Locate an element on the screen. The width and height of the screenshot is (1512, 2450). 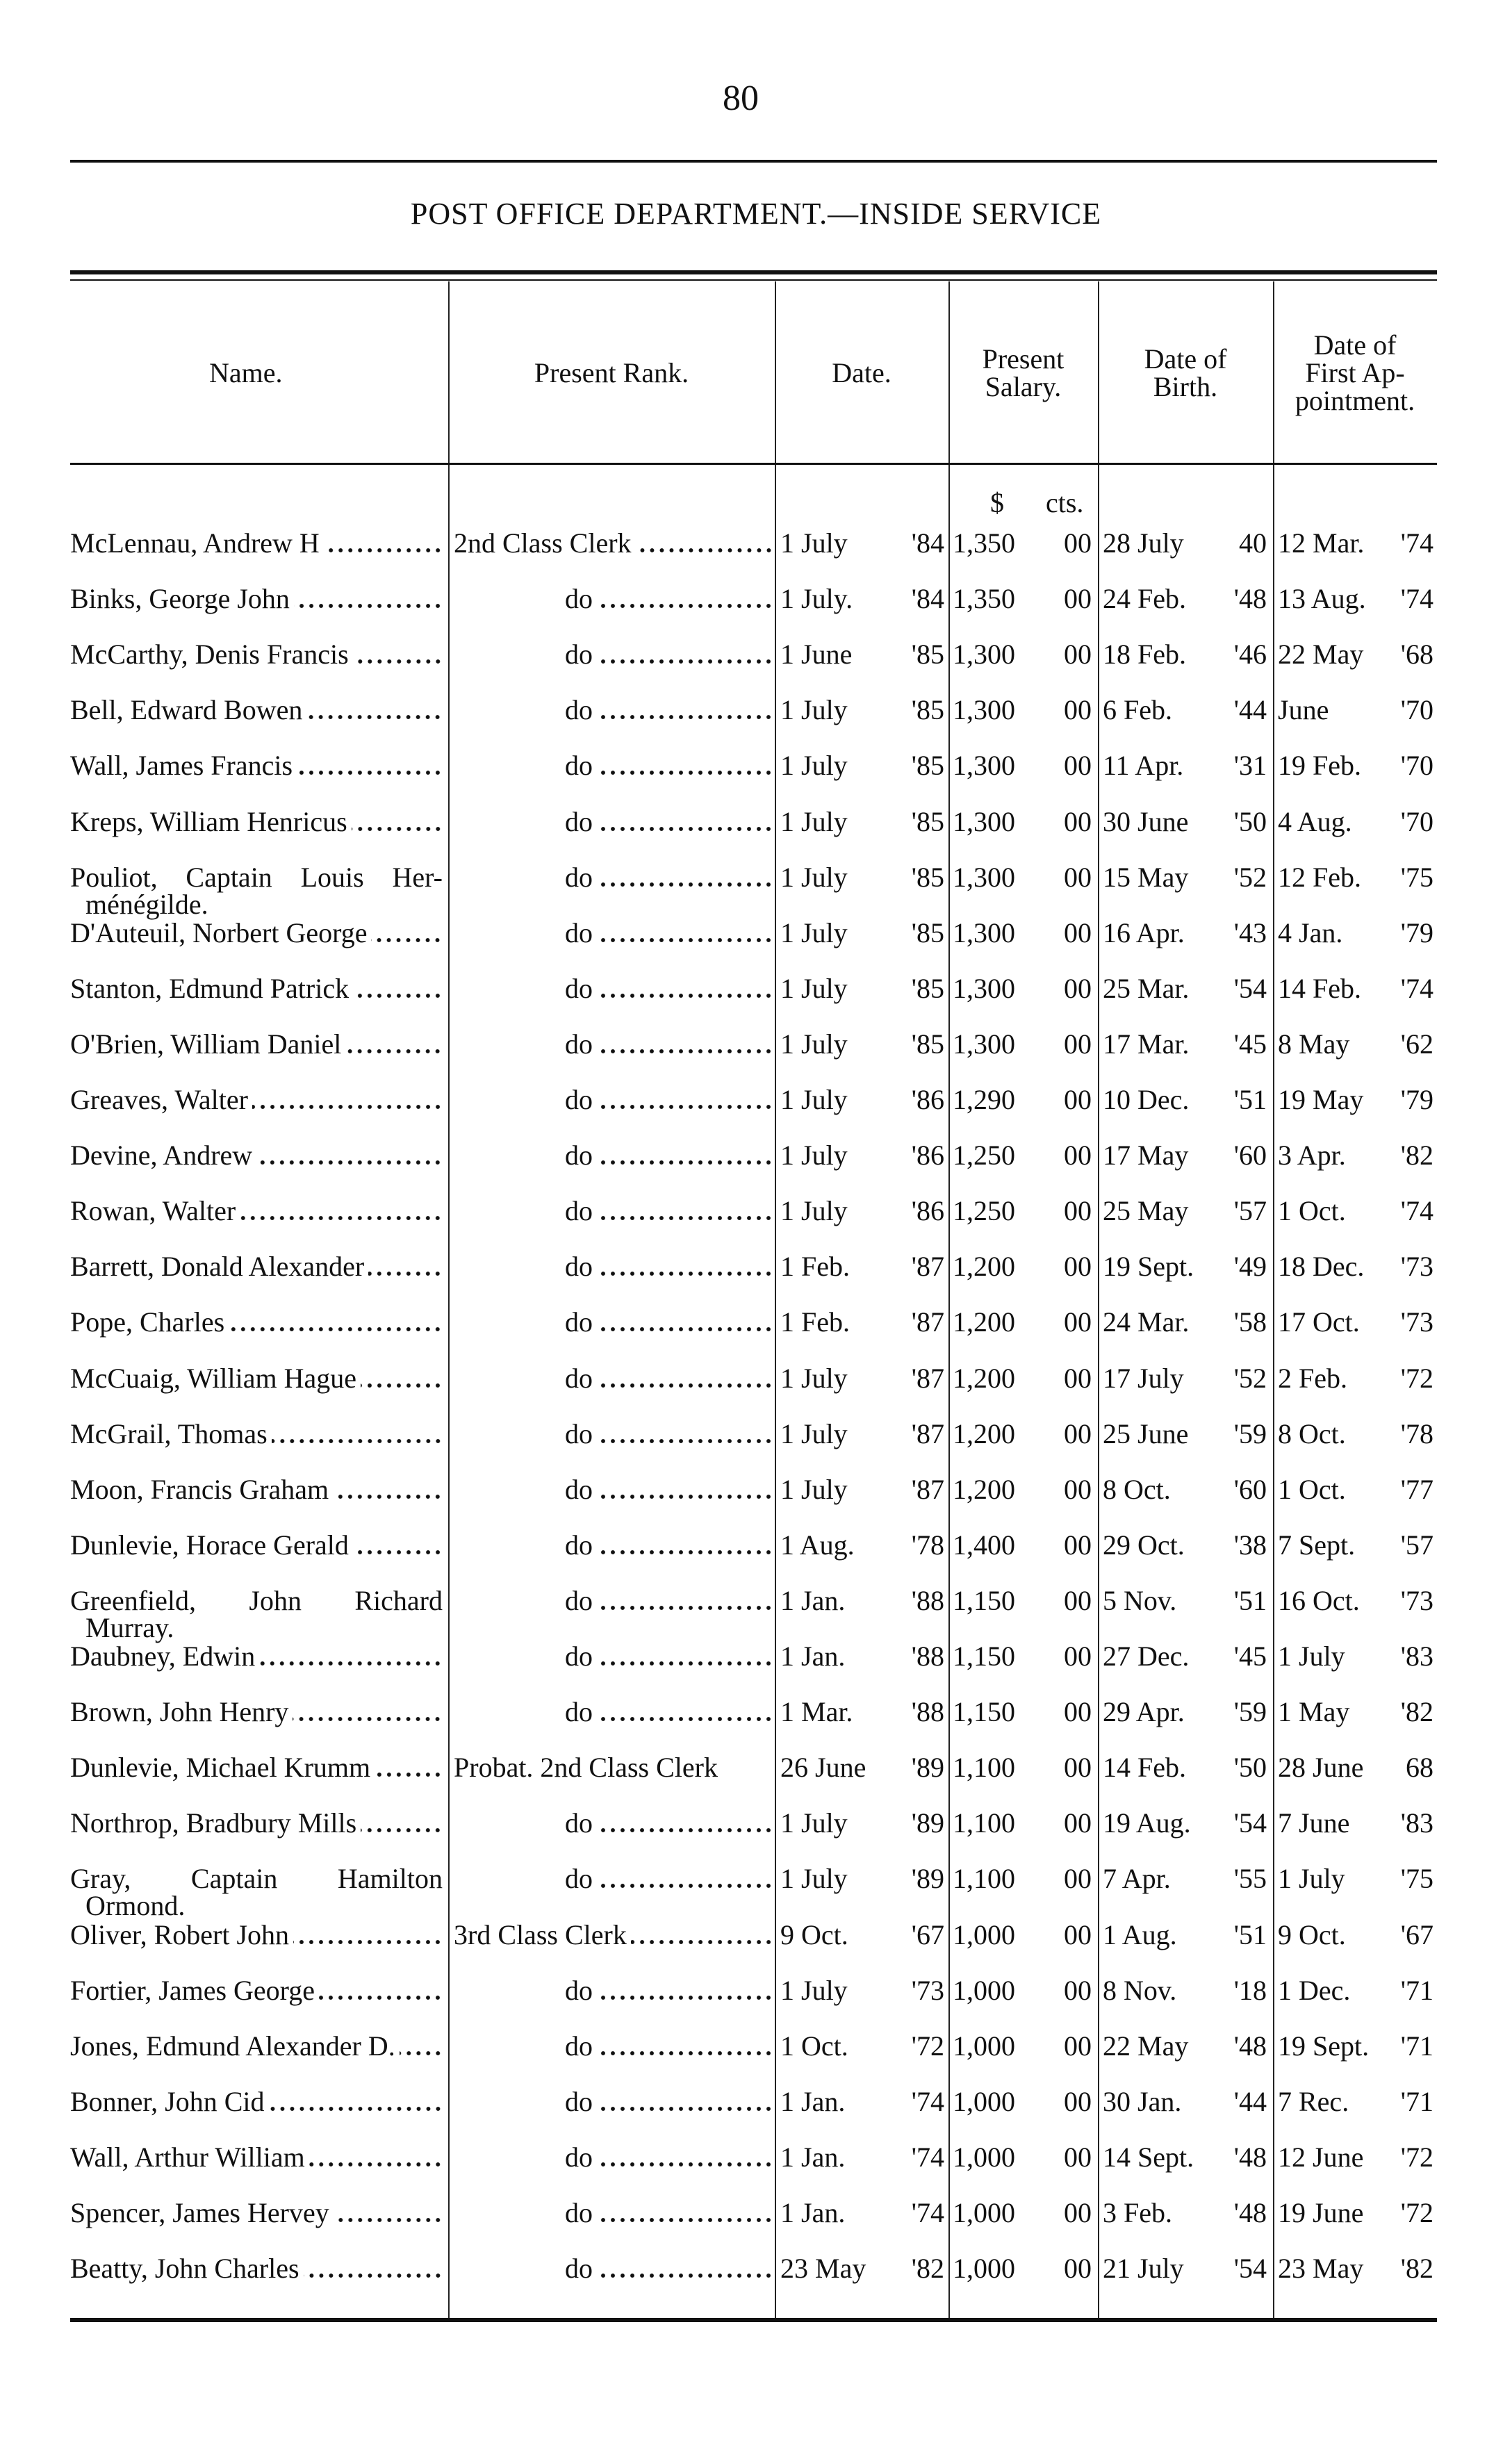
first-appointment-cell-day-month: 2 Feb. is located at coordinates (1312, 1378).